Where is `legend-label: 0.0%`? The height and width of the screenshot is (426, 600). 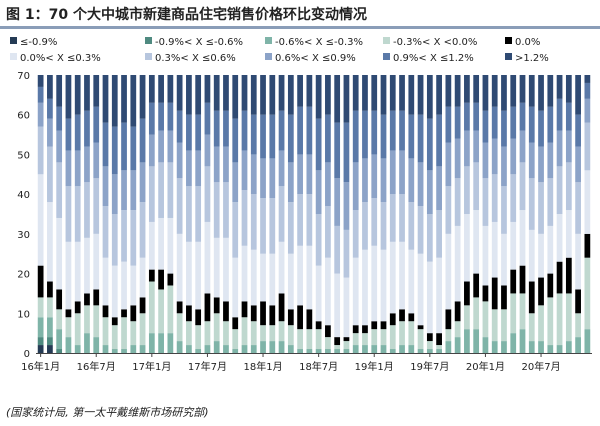 legend-label: 0.0% is located at coordinates (527, 42).